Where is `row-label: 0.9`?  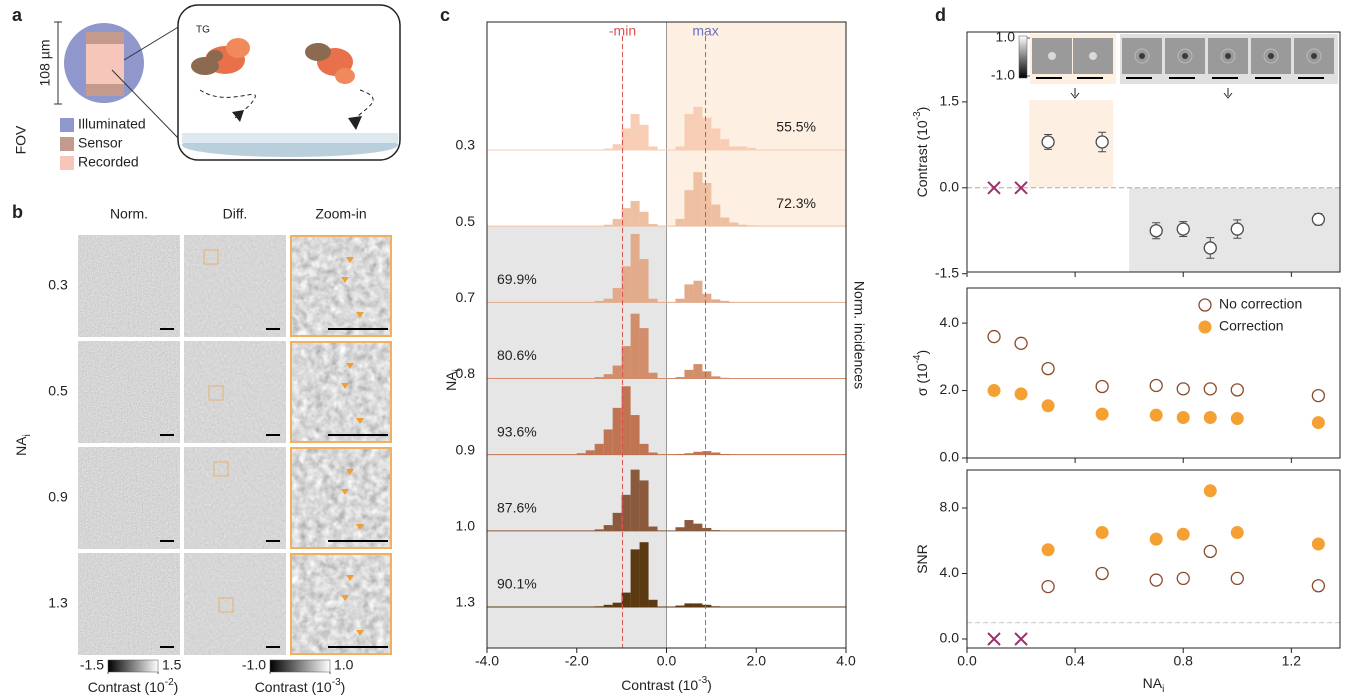
row-label: 0.9 is located at coordinates (466, 449).